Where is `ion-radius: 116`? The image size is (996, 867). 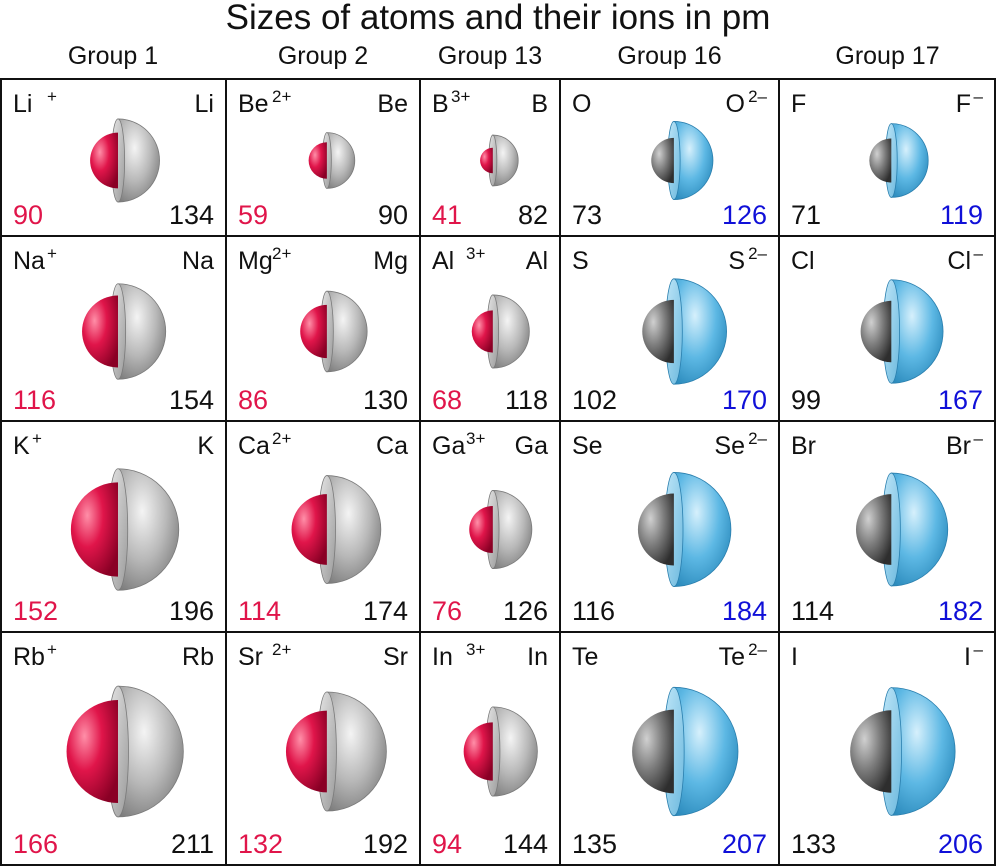
ion-radius: 116 is located at coordinates (34, 400).